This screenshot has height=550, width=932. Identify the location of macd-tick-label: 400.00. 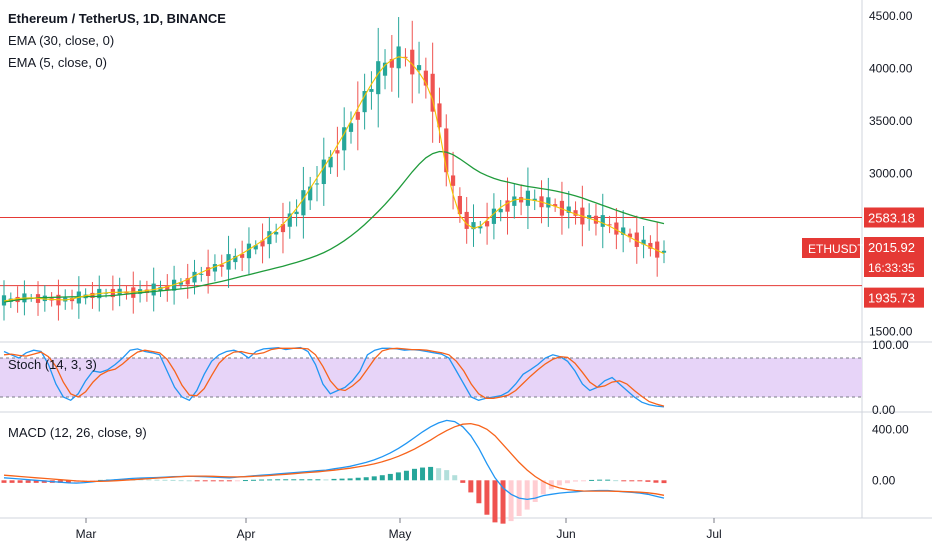
(890, 429).